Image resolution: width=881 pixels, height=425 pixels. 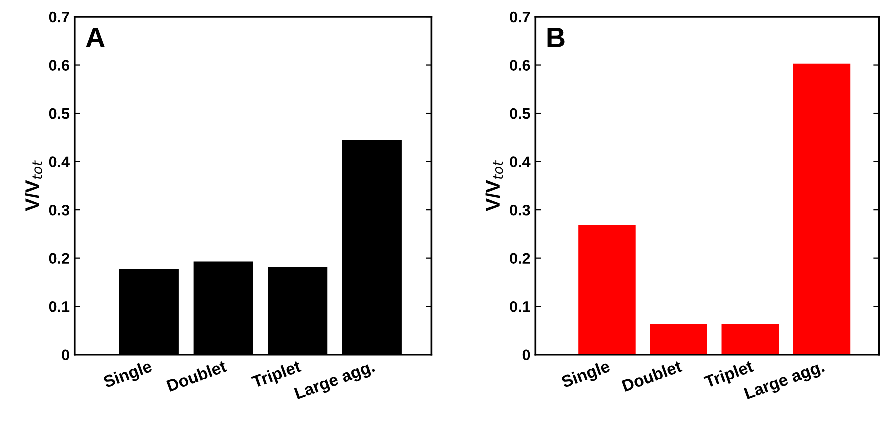 What do you see at coordinates (556, 38) in the screenshot?
I see `annotation: B` at bounding box center [556, 38].